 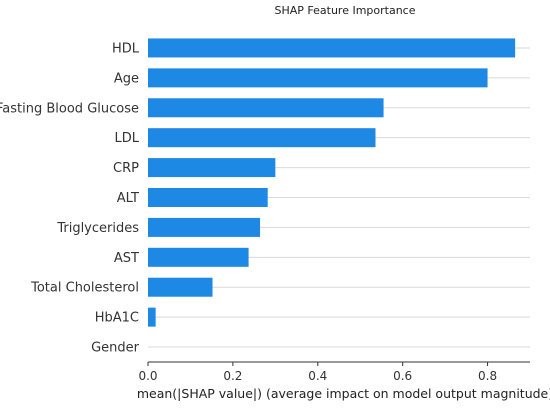 I want to click on bar-age, so click(x=318, y=78).